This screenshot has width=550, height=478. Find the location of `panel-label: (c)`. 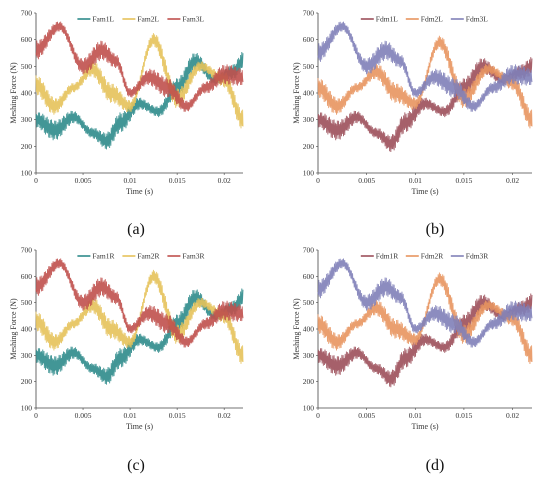

panel-label: (c) is located at coordinates (136, 465).